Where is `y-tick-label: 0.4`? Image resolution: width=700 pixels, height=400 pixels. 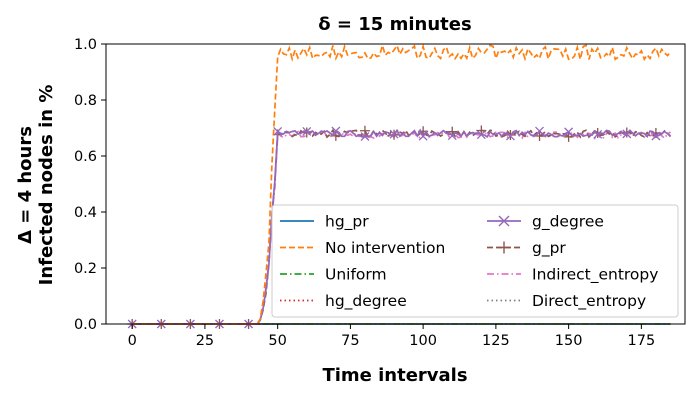
y-tick-label: 0.4 is located at coordinates (85, 213).